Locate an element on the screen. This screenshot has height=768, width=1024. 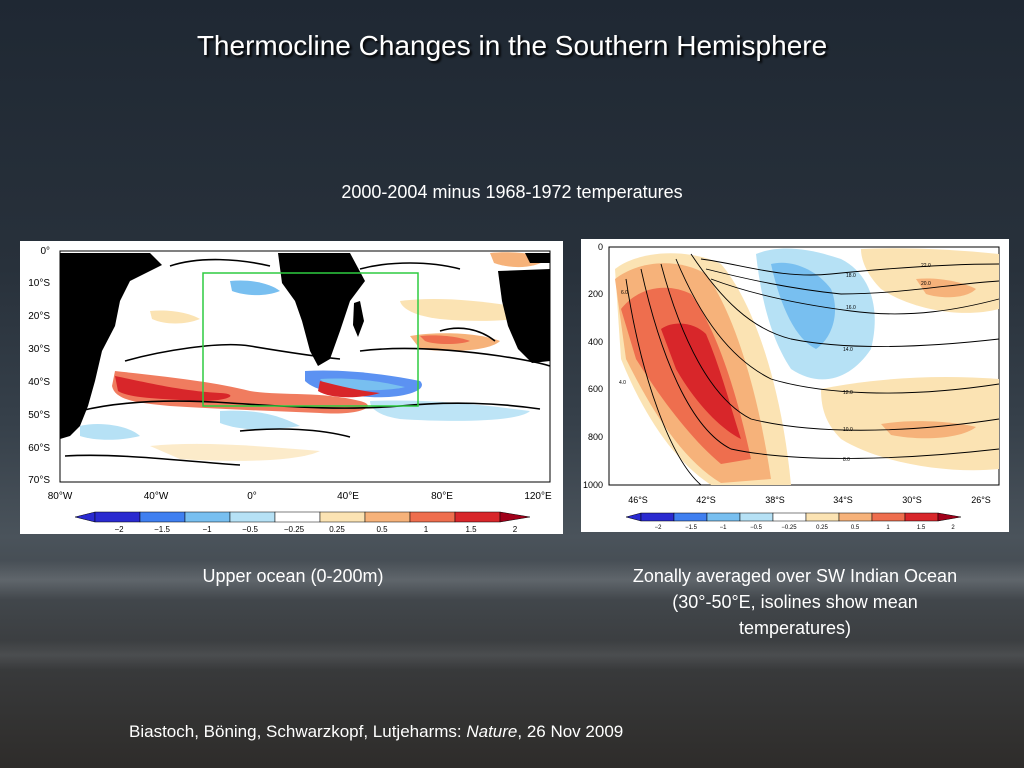
caption-line: temperatures) is located at coordinates (795, 628).